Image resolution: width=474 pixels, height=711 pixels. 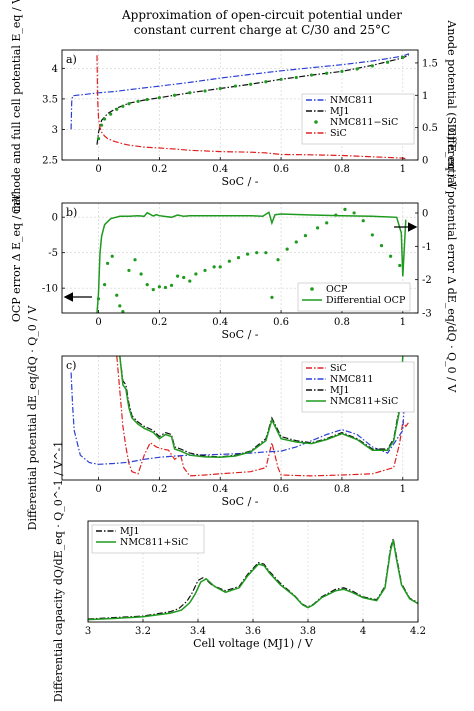 I want to click on x-tick-label: 4, so click(x=363, y=631).